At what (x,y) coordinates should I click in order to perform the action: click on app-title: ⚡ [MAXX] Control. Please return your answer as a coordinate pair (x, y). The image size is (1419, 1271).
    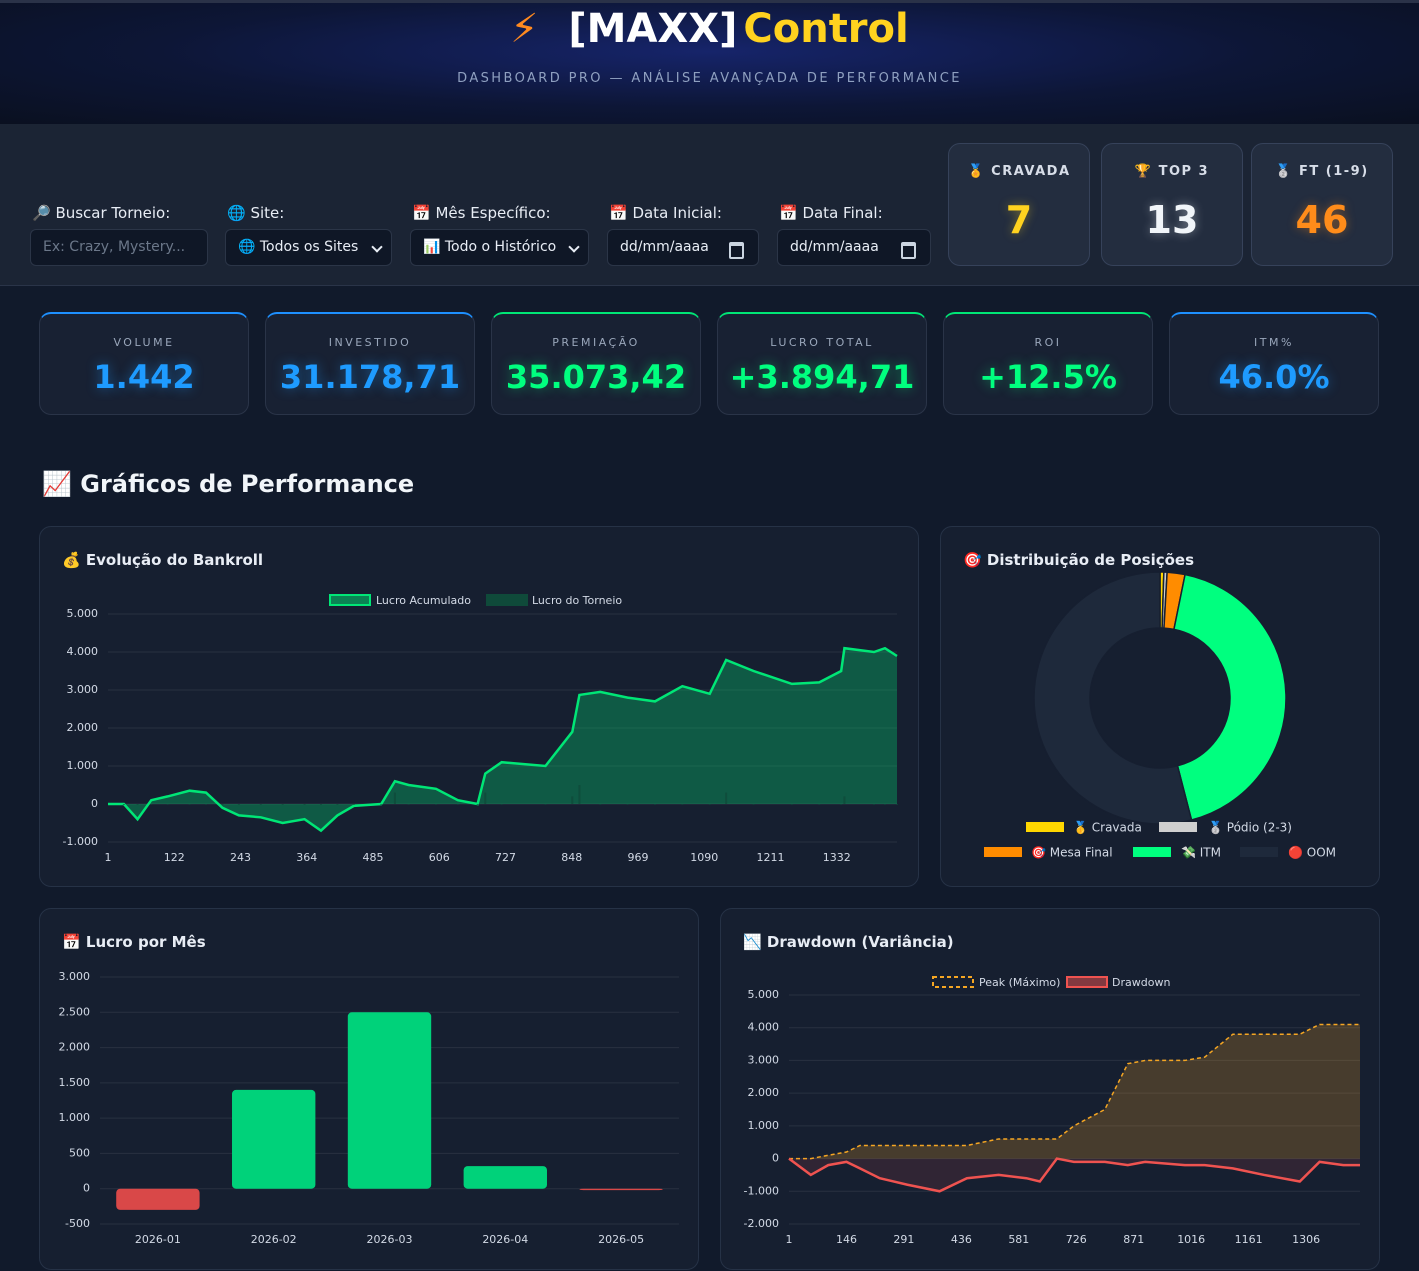
    Looking at the image, I should click on (709, 29).